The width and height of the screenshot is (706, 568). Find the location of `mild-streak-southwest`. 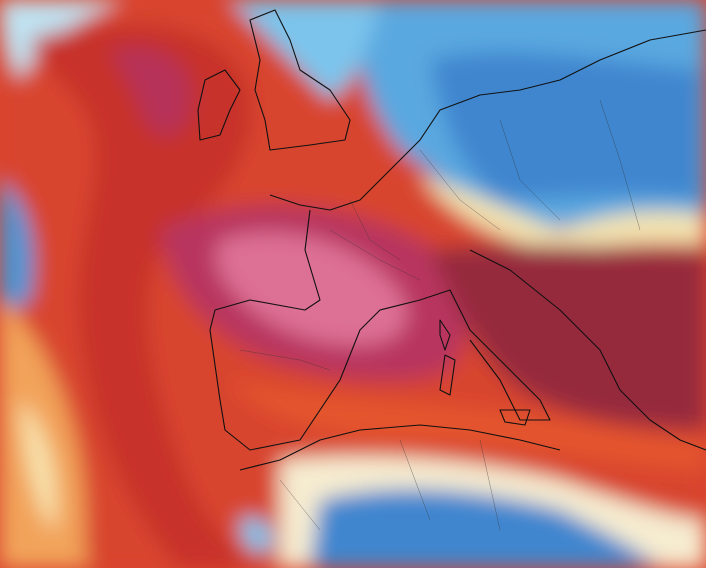

mild-streak-southwest is located at coordinates (38, 465).